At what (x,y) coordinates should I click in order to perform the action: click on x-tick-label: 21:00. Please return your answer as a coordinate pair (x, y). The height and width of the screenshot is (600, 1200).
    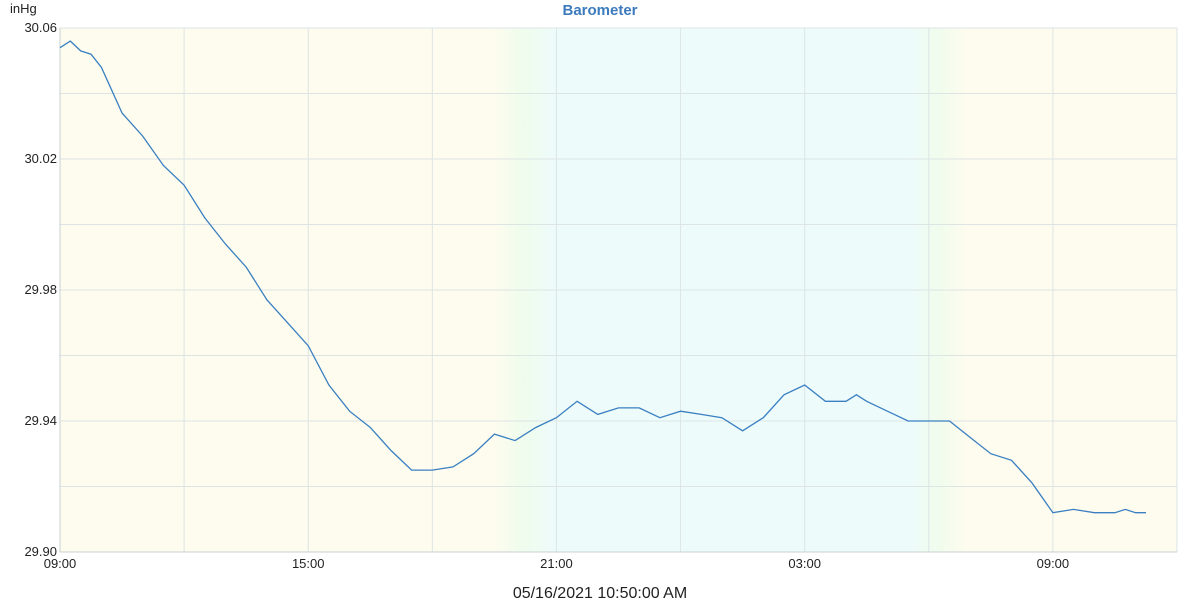
    Looking at the image, I should click on (556, 563).